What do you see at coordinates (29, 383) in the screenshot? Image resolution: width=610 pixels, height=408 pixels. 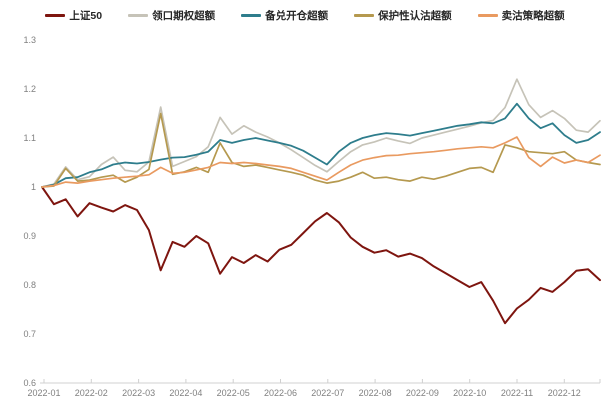 I see `y-axis-tick-label: 0.6` at bounding box center [29, 383].